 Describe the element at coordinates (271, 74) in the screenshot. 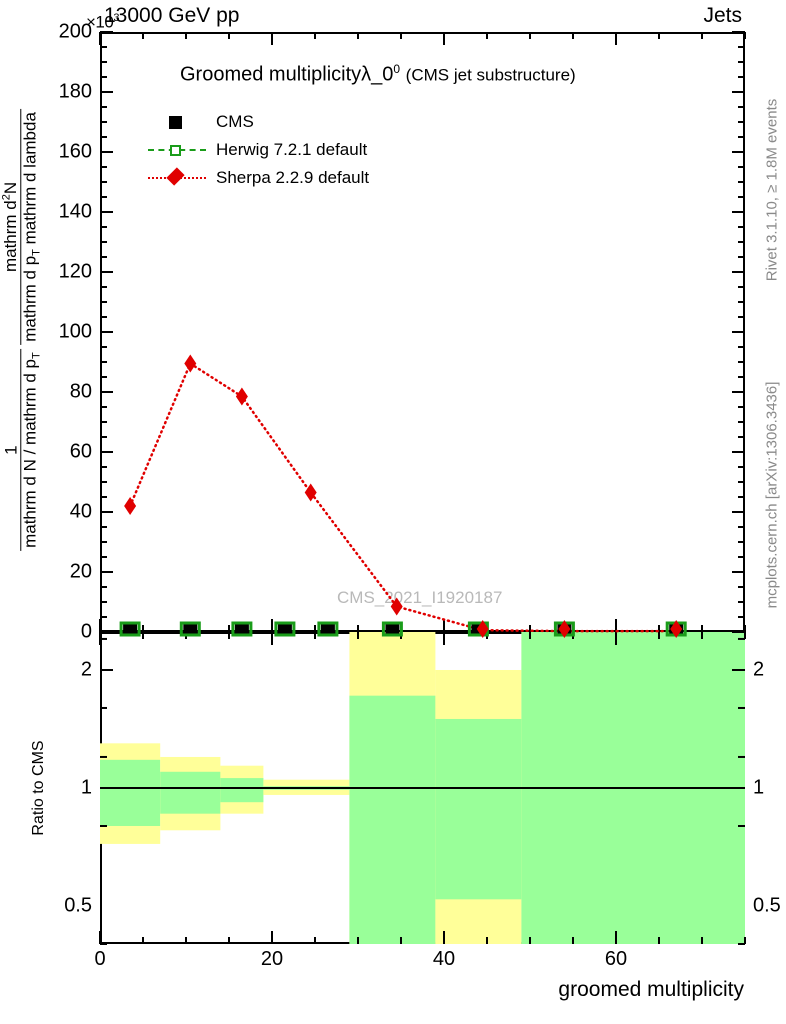

I see `title-main: Groomed multiplicity` at that location.